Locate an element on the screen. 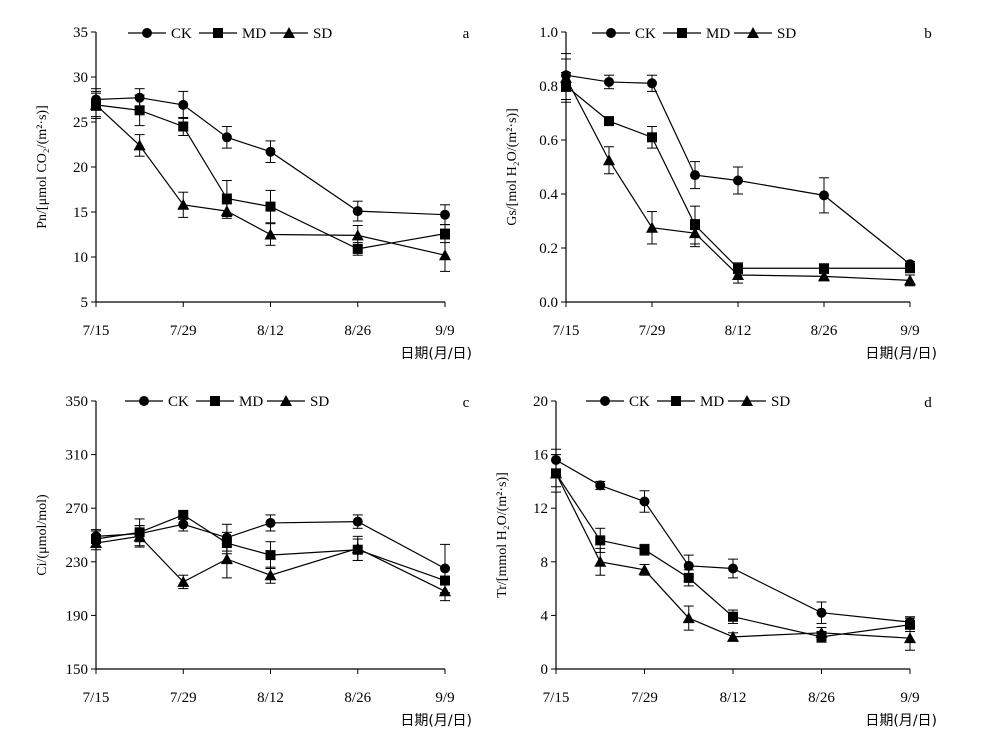 The width and height of the screenshot is (1000, 743). y-tick-label: 190 is located at coordinates (77, 616).